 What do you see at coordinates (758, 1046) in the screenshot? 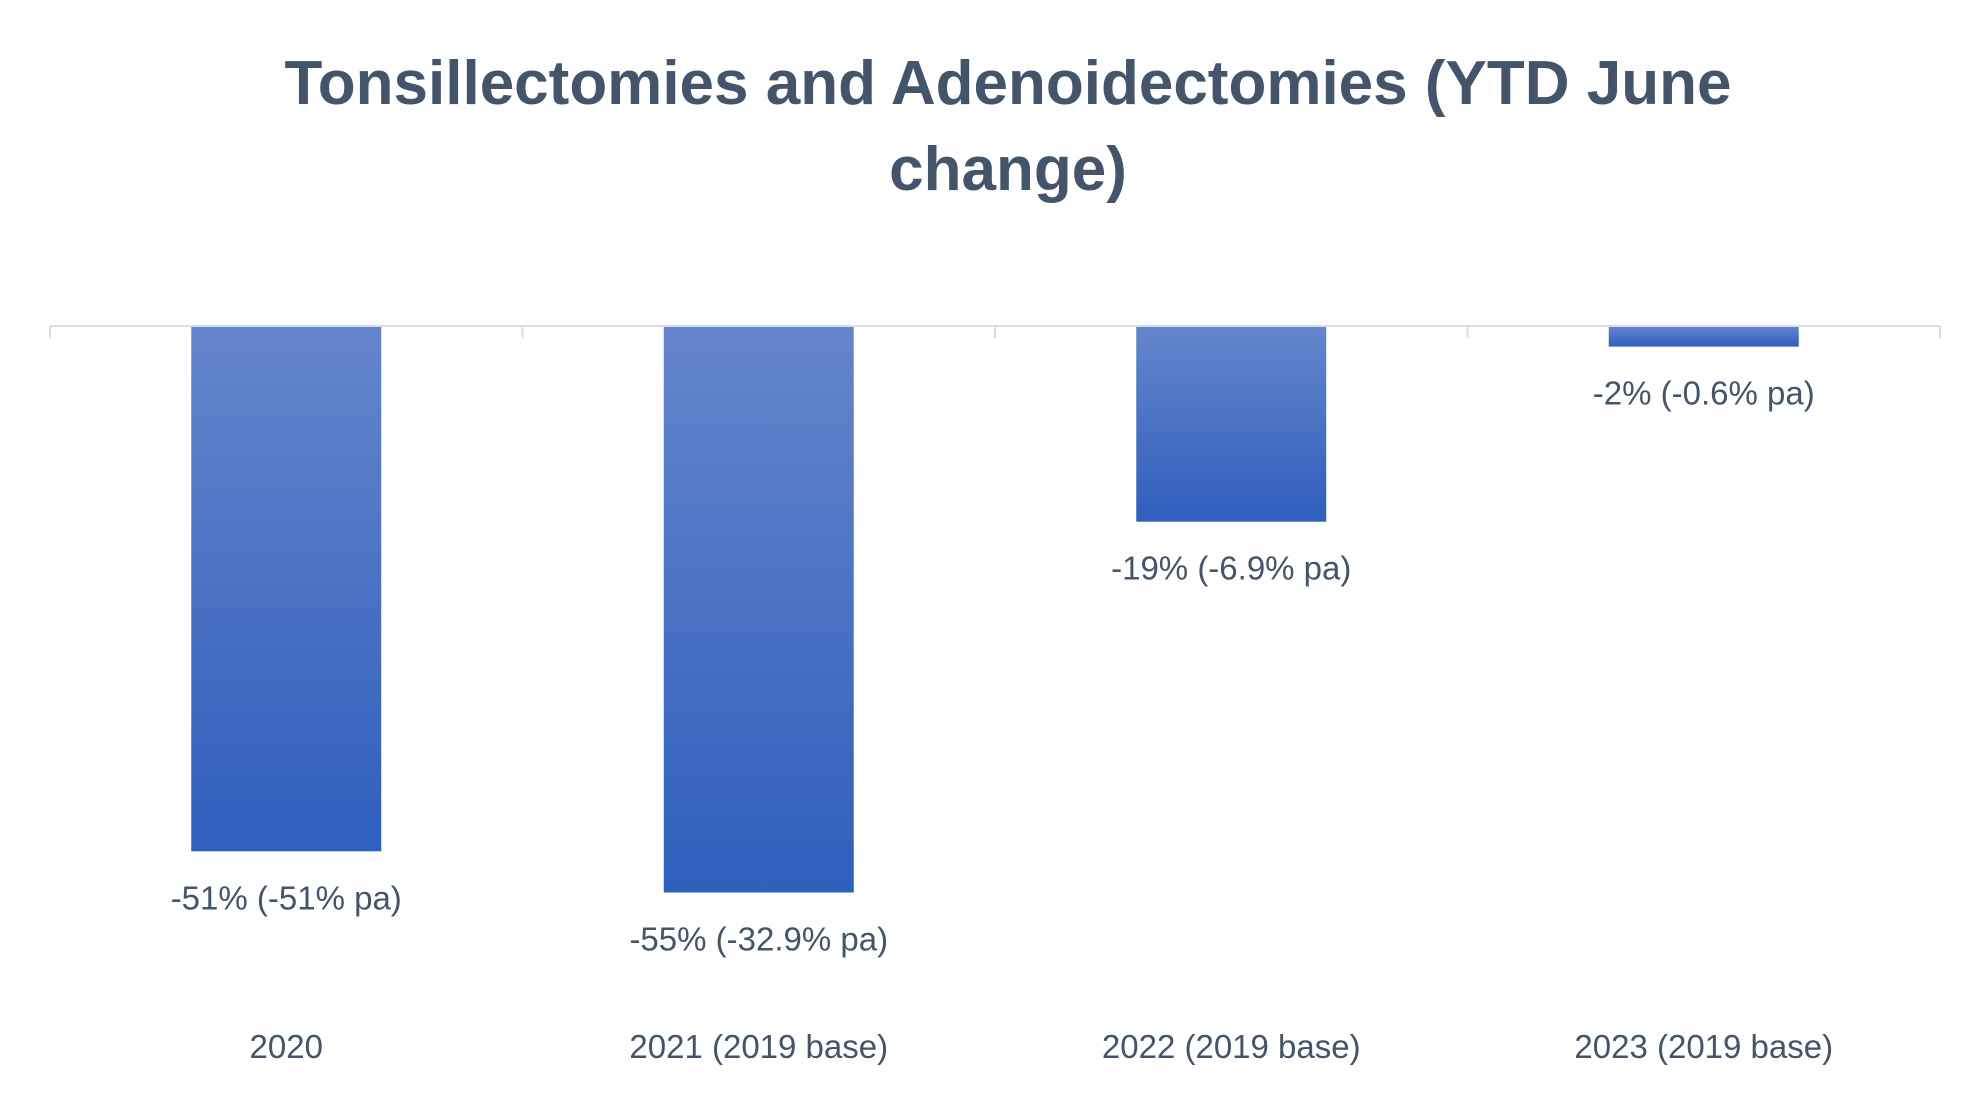
I see `x-tick-label-1: 2021 (2019 base)` at bounding box center [758, 1046].